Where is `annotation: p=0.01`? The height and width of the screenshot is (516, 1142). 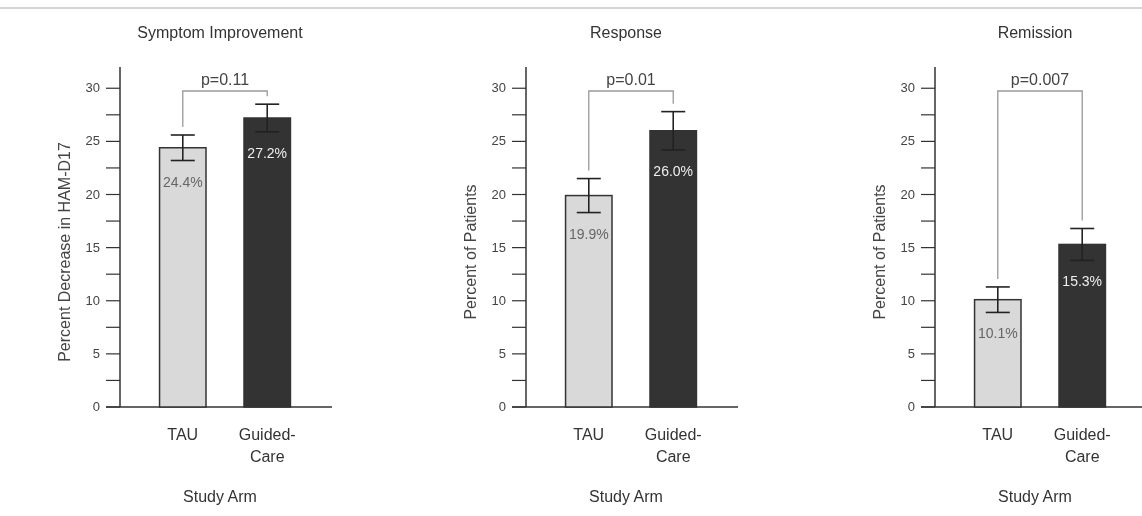
annotation: p=0.01 is located at coordinates (631, 79).